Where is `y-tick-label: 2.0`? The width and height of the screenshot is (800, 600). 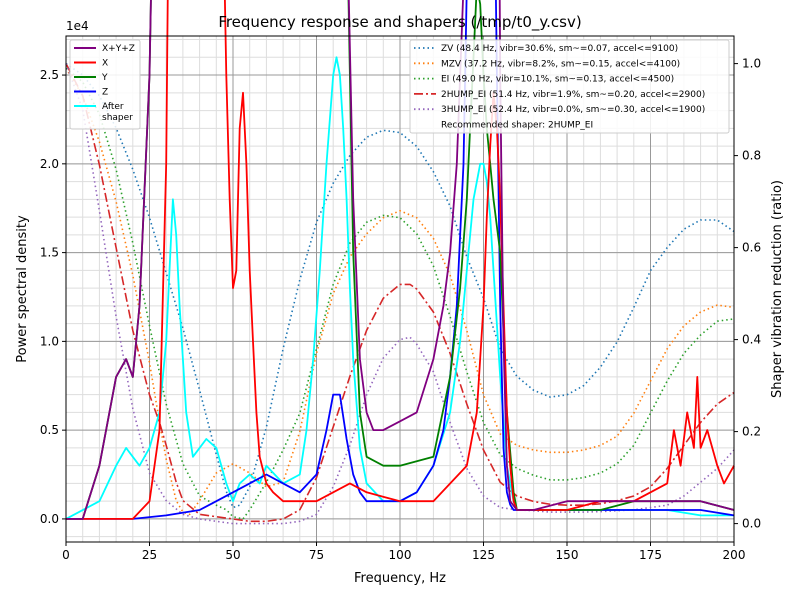 y-tick-label: 2.0 is located at coordinates (49, 164).